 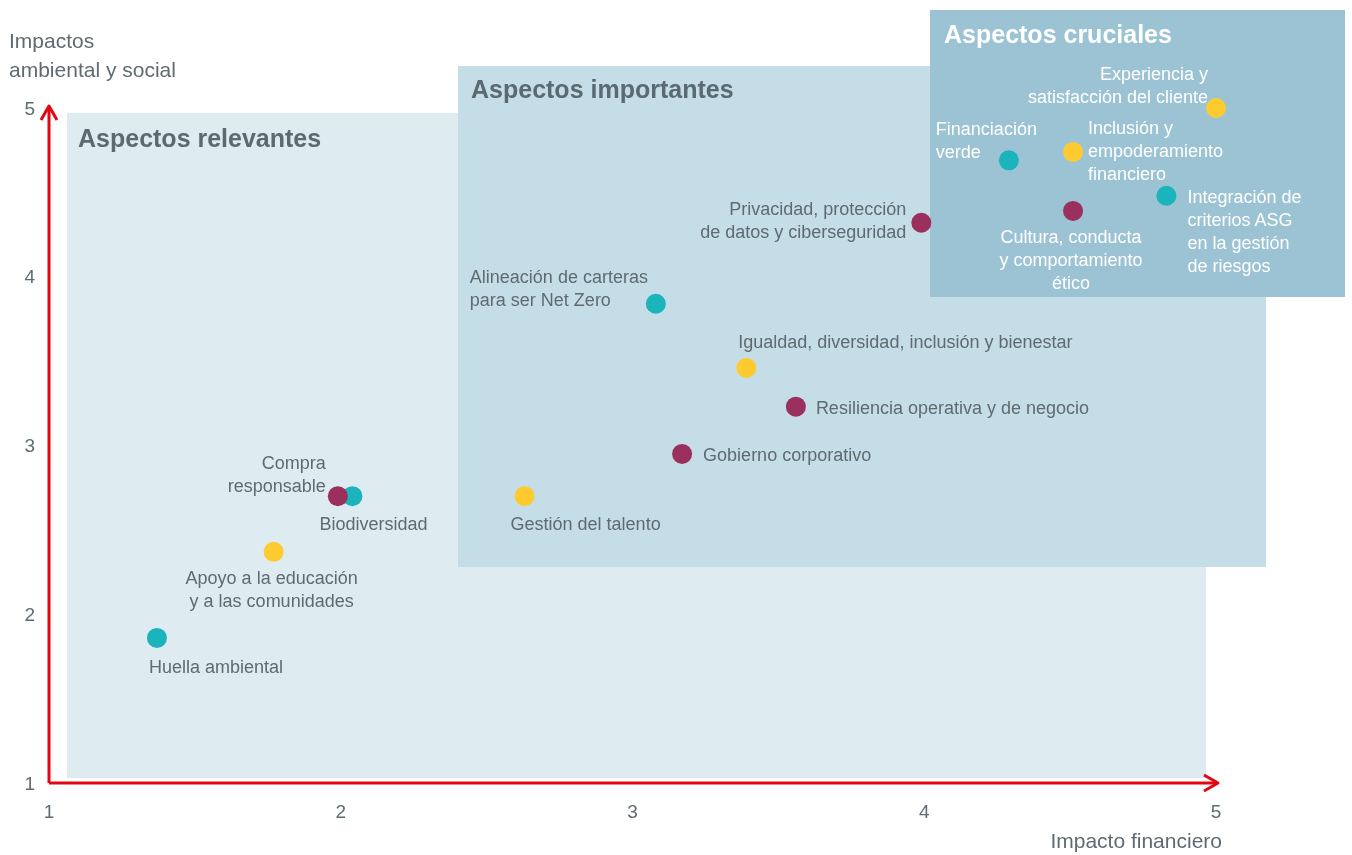 What do you see at coordinates (200, 138) in the screenshot?
I see `annotation: Aspectos relevantes` at bounding box center [200, 138].